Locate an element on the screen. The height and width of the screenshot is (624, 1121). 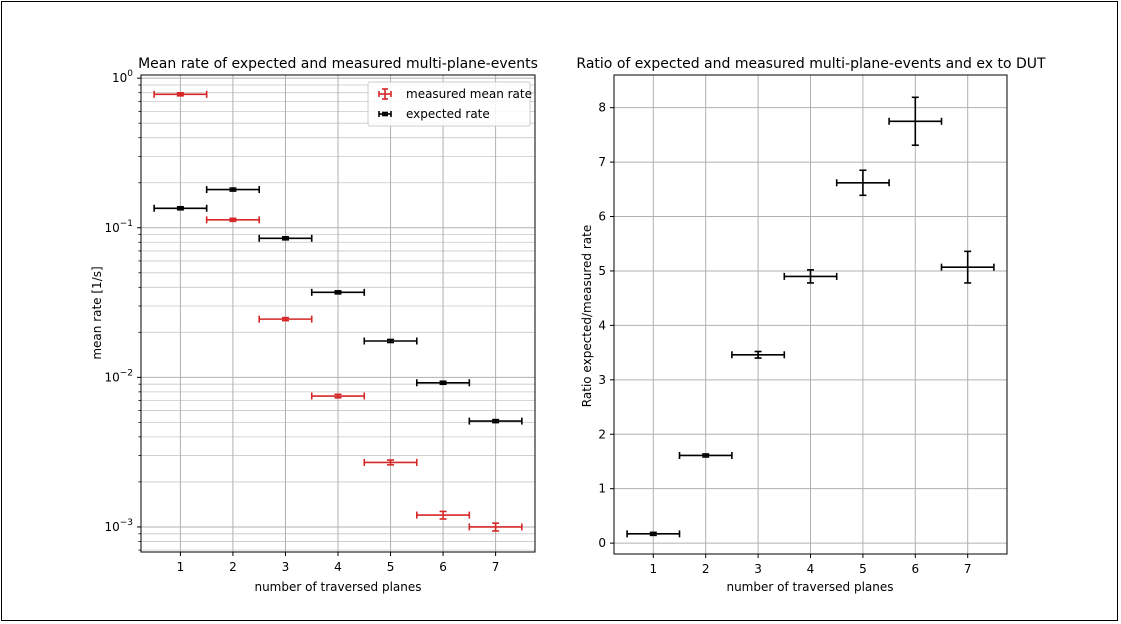
right-ytick-label: 2 is located at coordinates (602, 434).